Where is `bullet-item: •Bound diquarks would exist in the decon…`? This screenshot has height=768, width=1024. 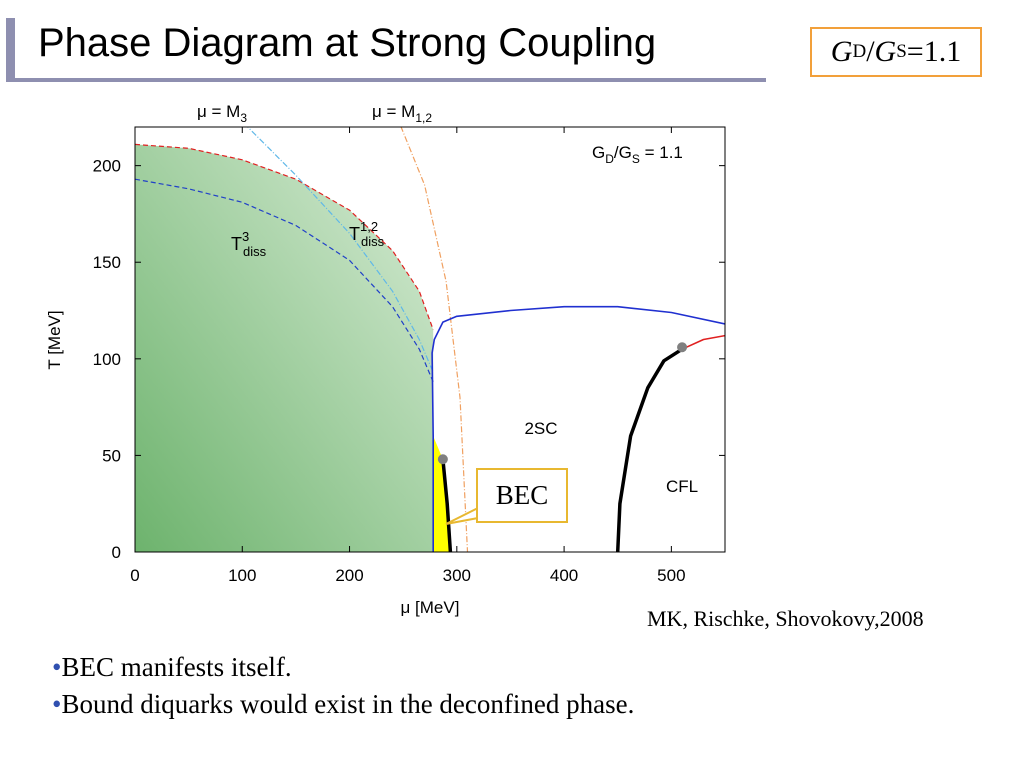
bullet-item: •Bound diquarks would exist in the decon… is located at coordinates (343, 704).